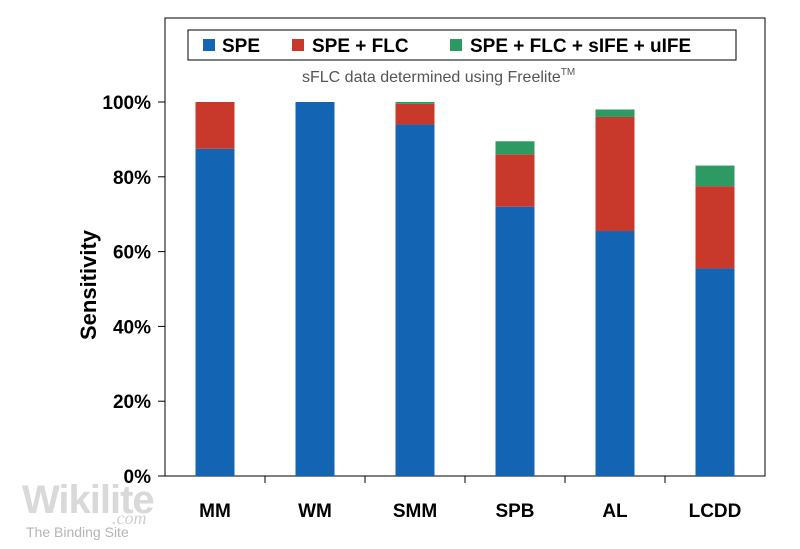  I want to click on x-tick-label: AL, so click(615, 511).